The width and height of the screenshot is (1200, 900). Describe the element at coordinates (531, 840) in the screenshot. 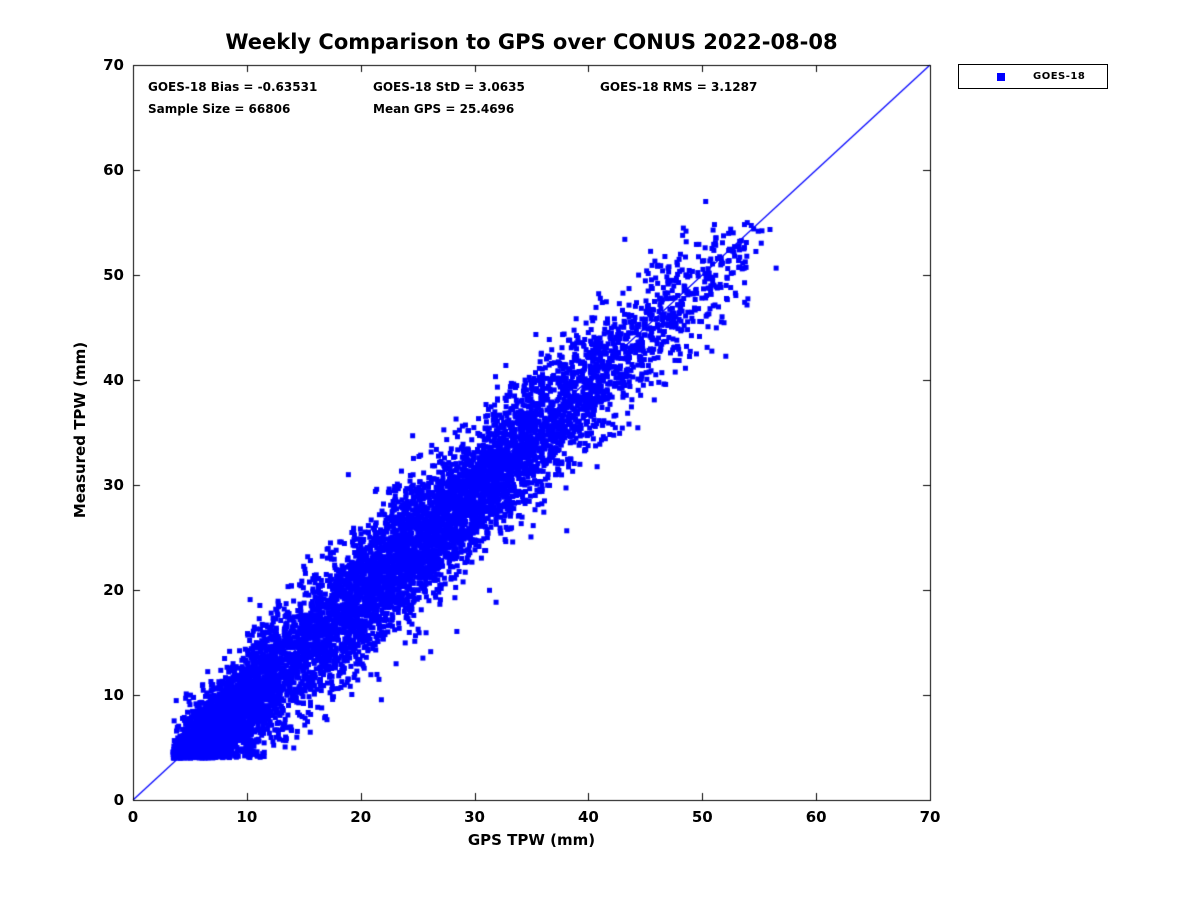

I see `x-axis-label: GPS TPW (mm)` at that location.